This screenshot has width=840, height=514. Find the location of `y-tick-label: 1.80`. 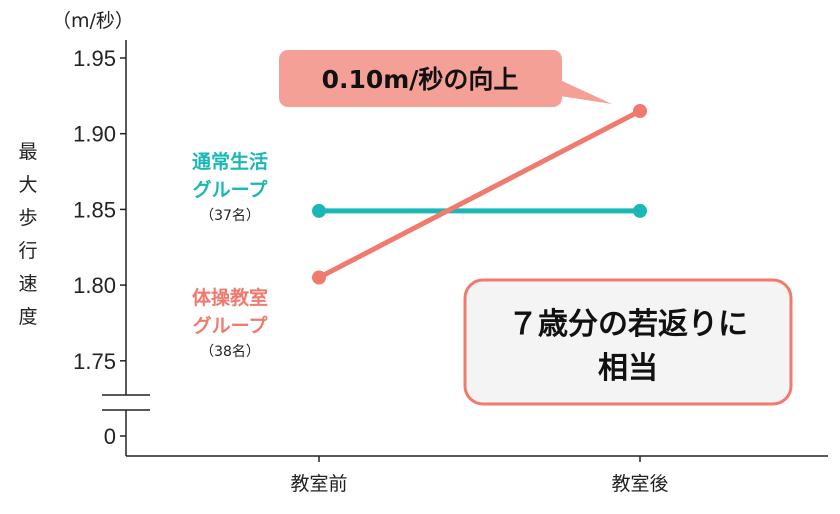

y-tick-label: 1.80 is located at coordinates (94, 285).